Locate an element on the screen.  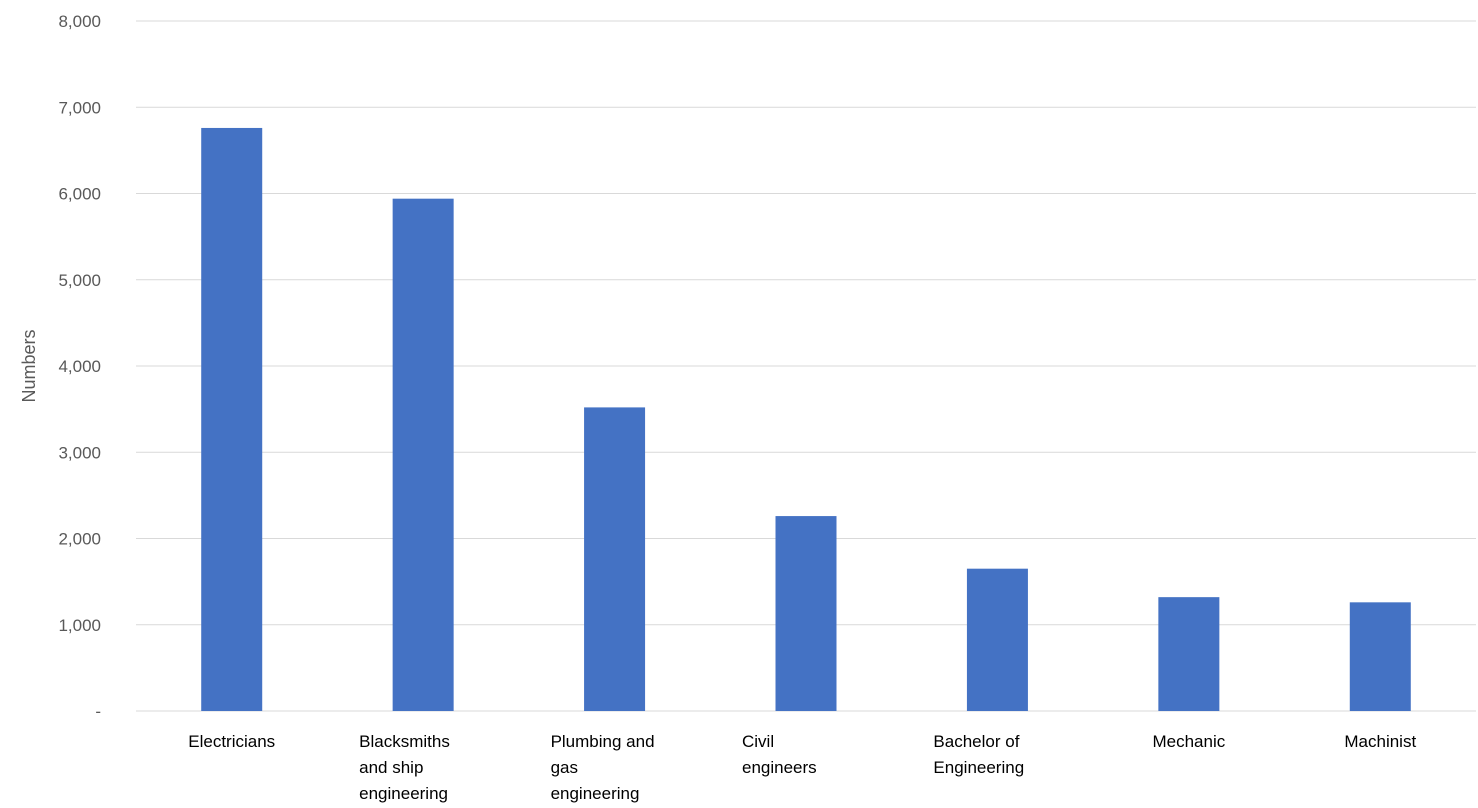
x-tick-label: Machinist is located at coordinates (1380, 741).